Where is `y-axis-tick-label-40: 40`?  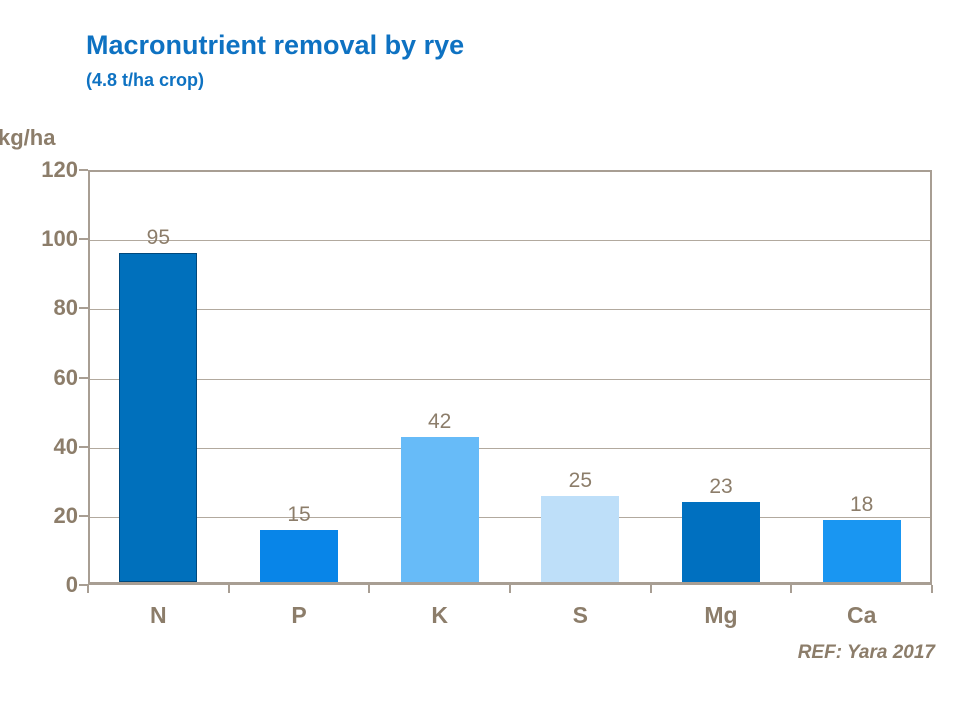
y-axis-tick-label-40: 40 is located at coordinates (65, 446).